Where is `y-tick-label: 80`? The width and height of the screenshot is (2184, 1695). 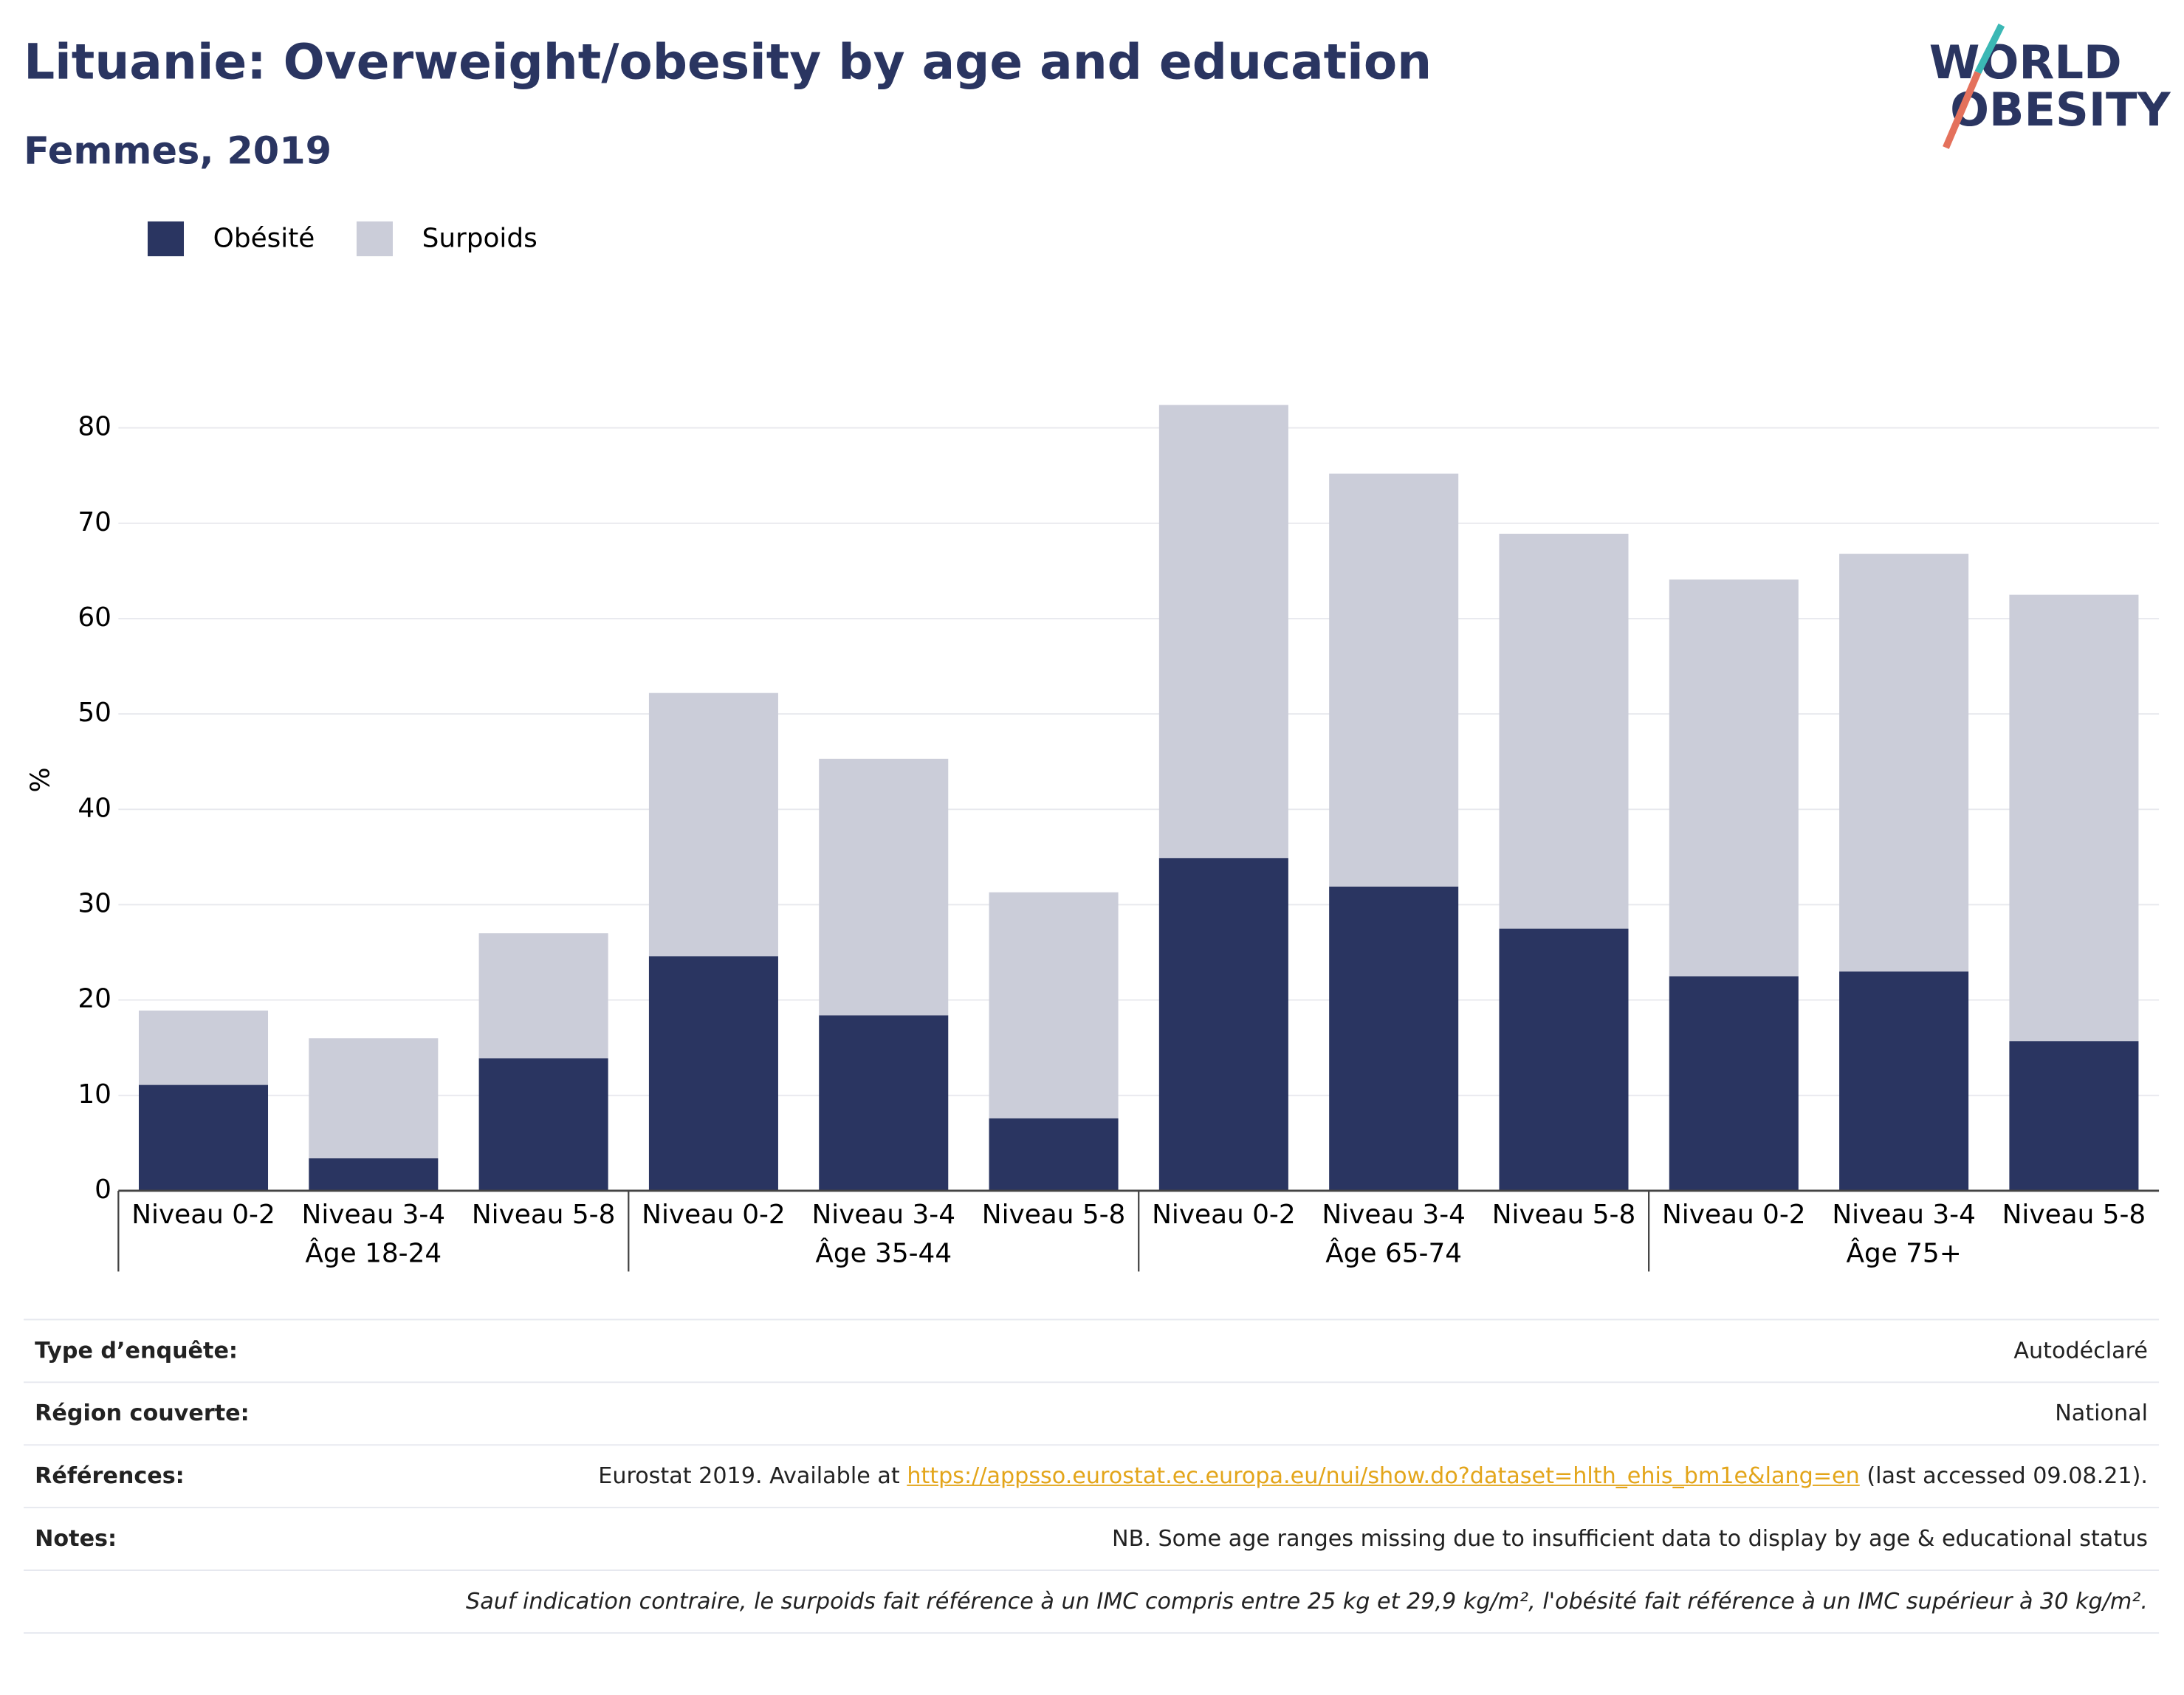
y-tick-label: 80 is located at coordinates (95, 427).